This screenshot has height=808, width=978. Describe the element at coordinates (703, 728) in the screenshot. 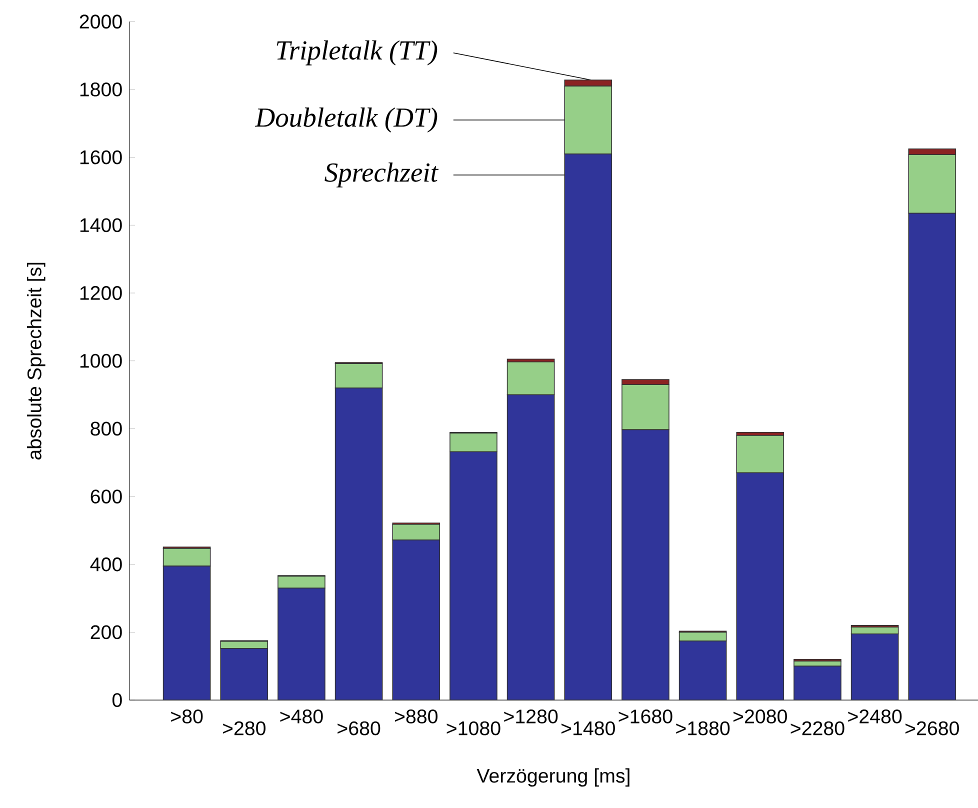

I see `x-tick-label: >1880` at that location.